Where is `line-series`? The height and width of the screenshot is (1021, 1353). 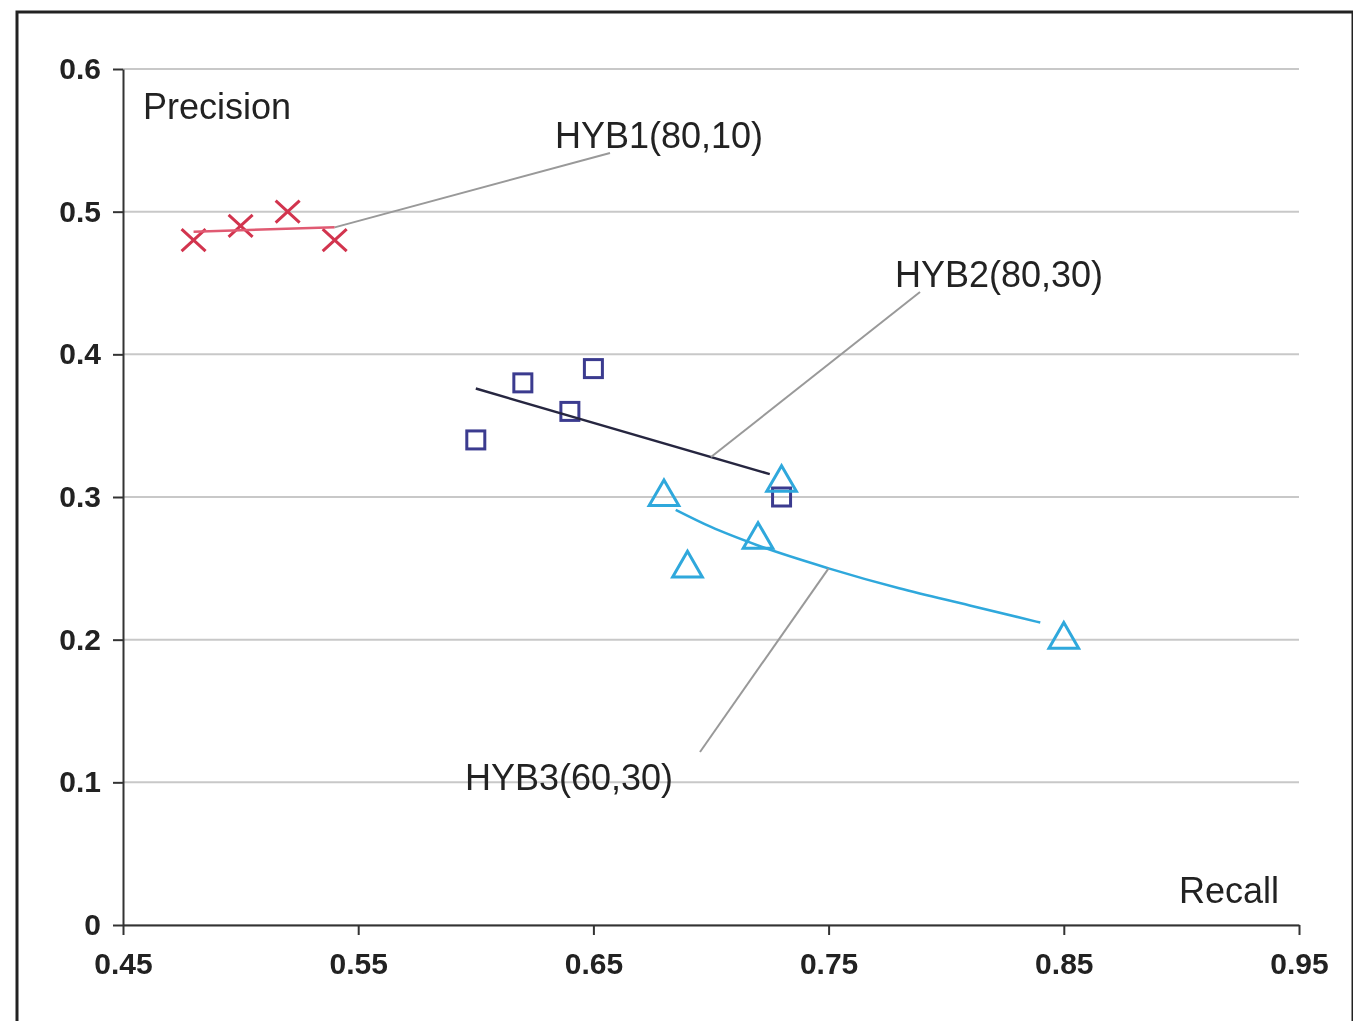 line-series is located at coordinates (858, 566).